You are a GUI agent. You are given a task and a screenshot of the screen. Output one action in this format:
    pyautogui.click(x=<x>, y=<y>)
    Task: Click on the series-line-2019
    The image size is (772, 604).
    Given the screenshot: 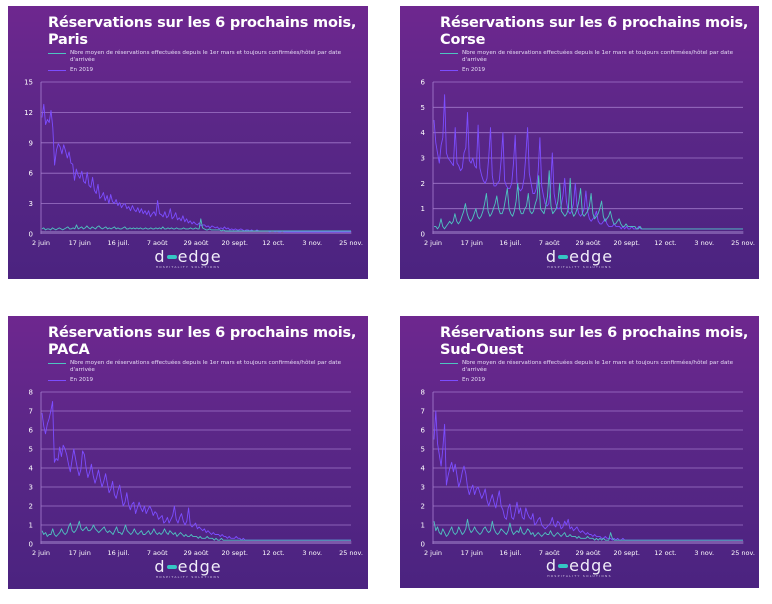 What is the action you would take?
    pyautogui.click(x=196, y=168)
    